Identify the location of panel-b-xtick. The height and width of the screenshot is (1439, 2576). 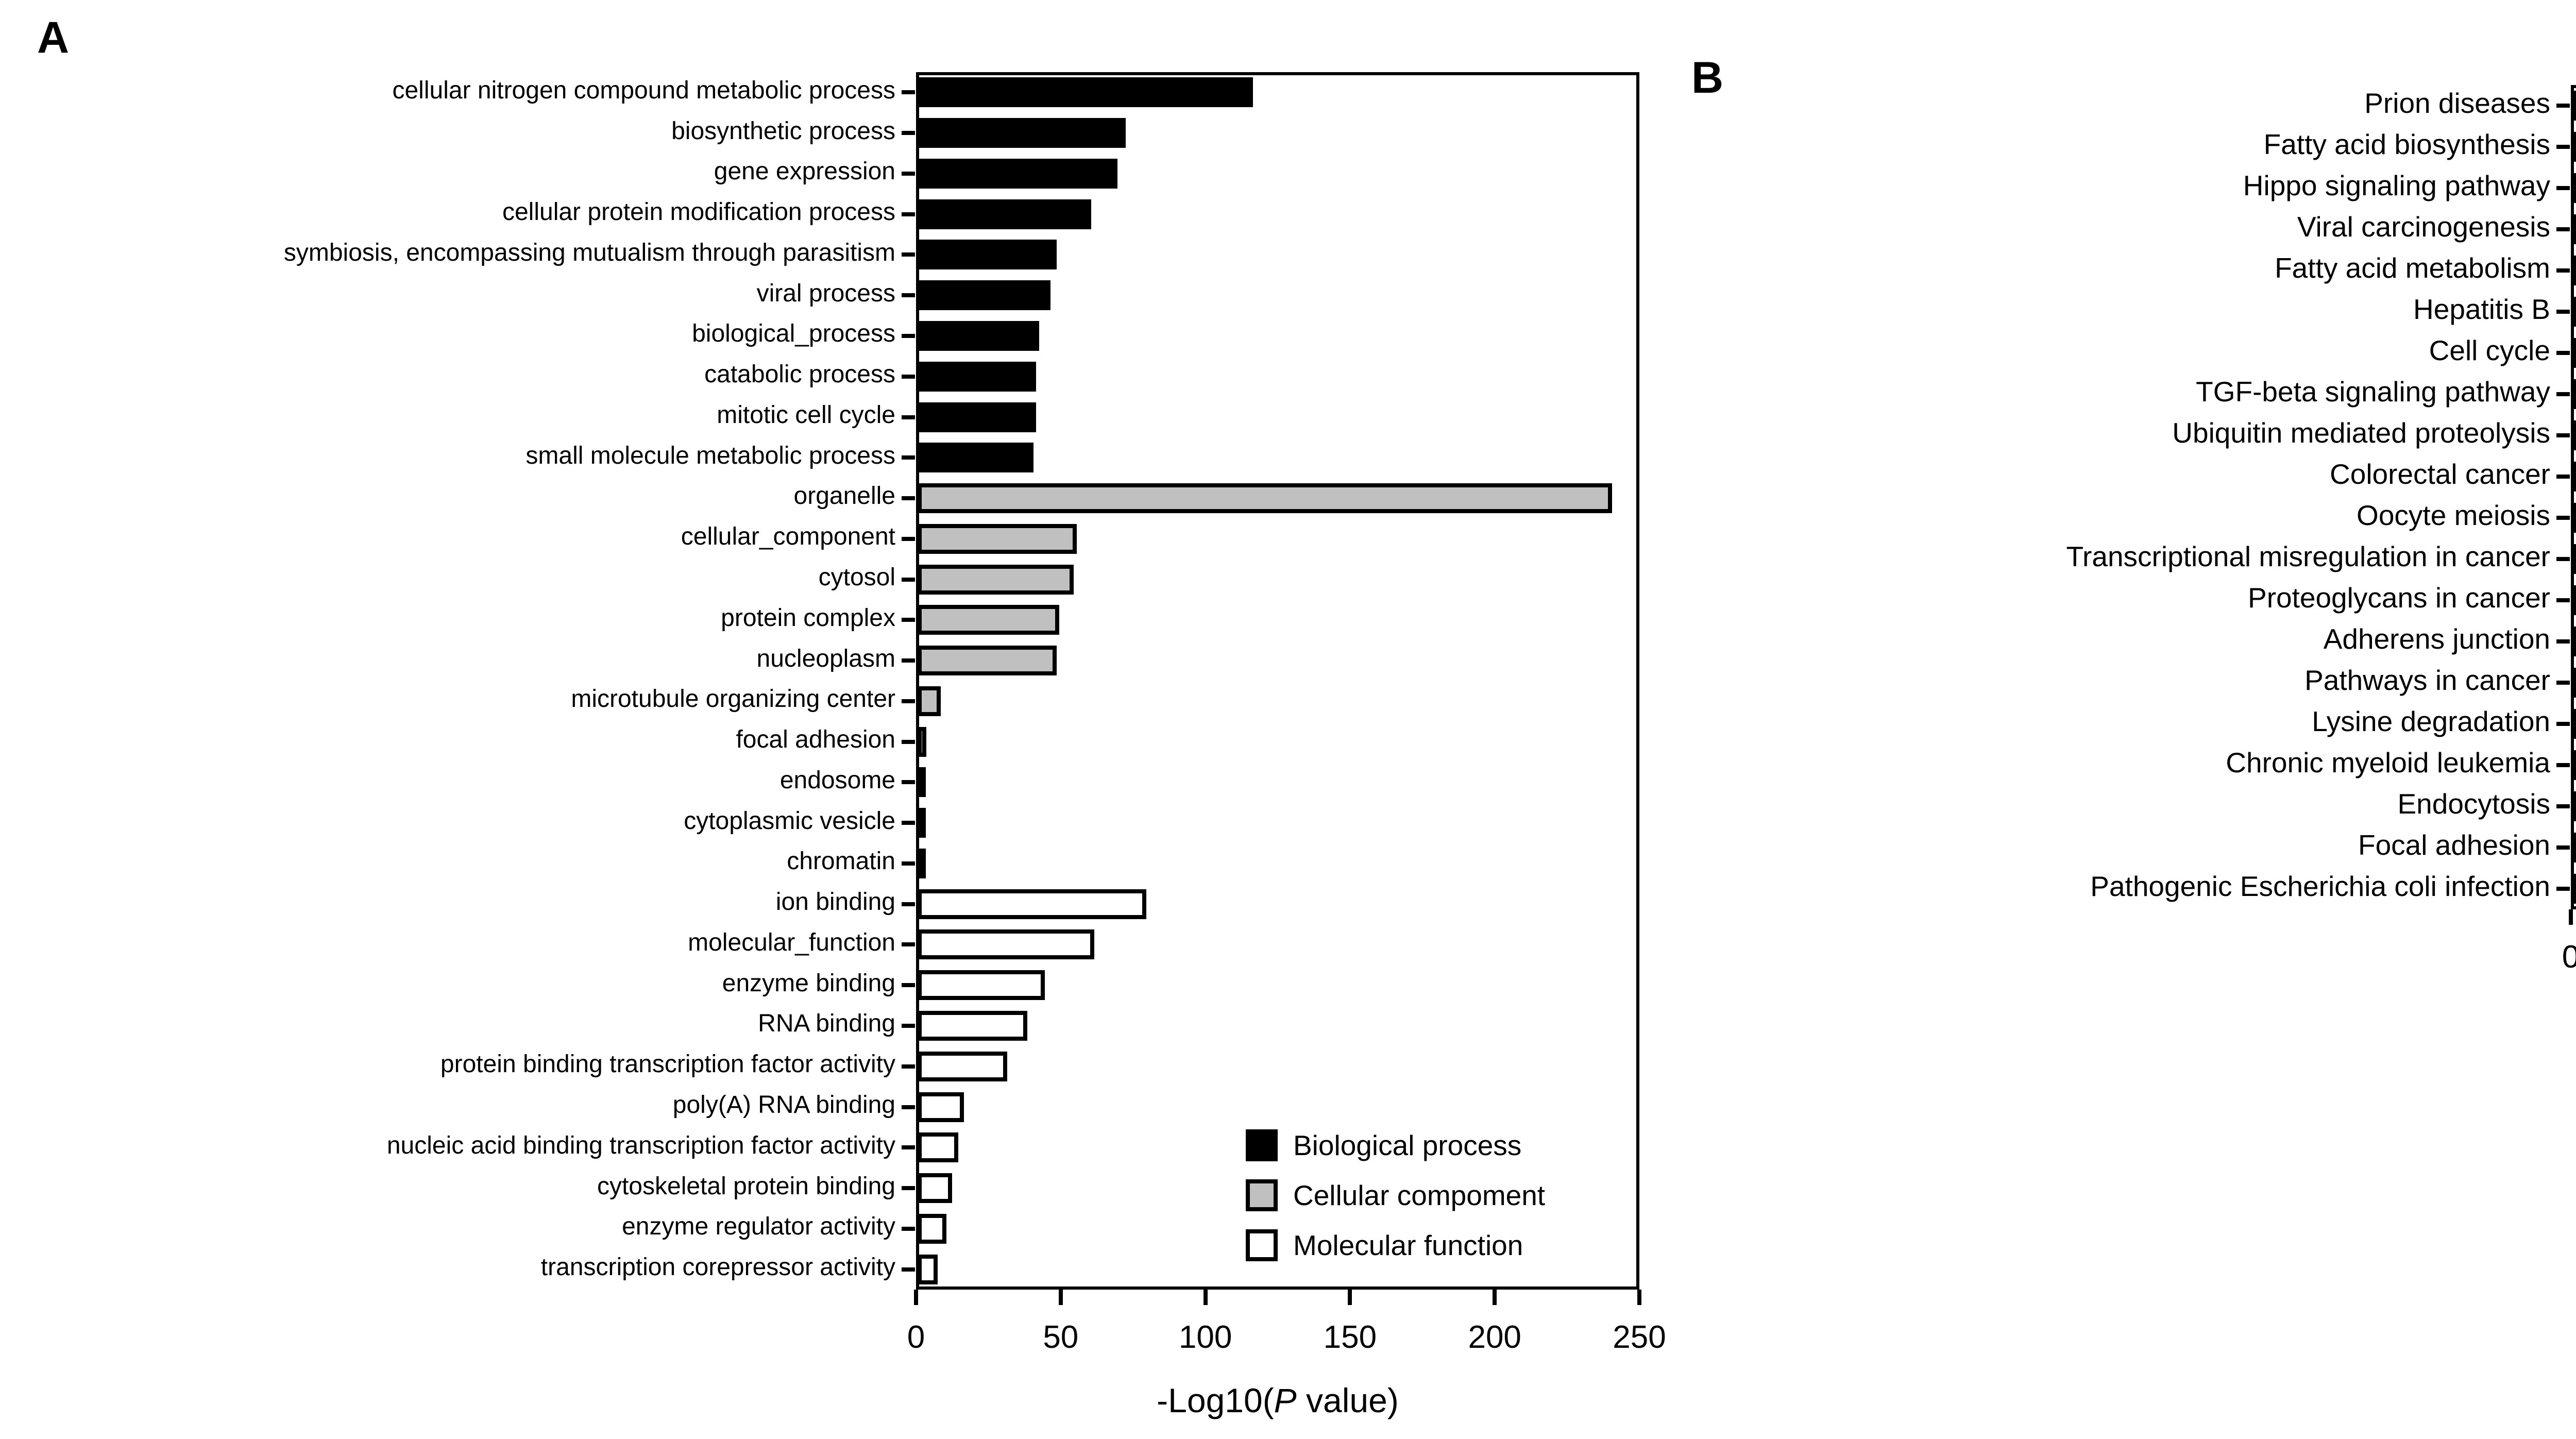
(2571, 917).